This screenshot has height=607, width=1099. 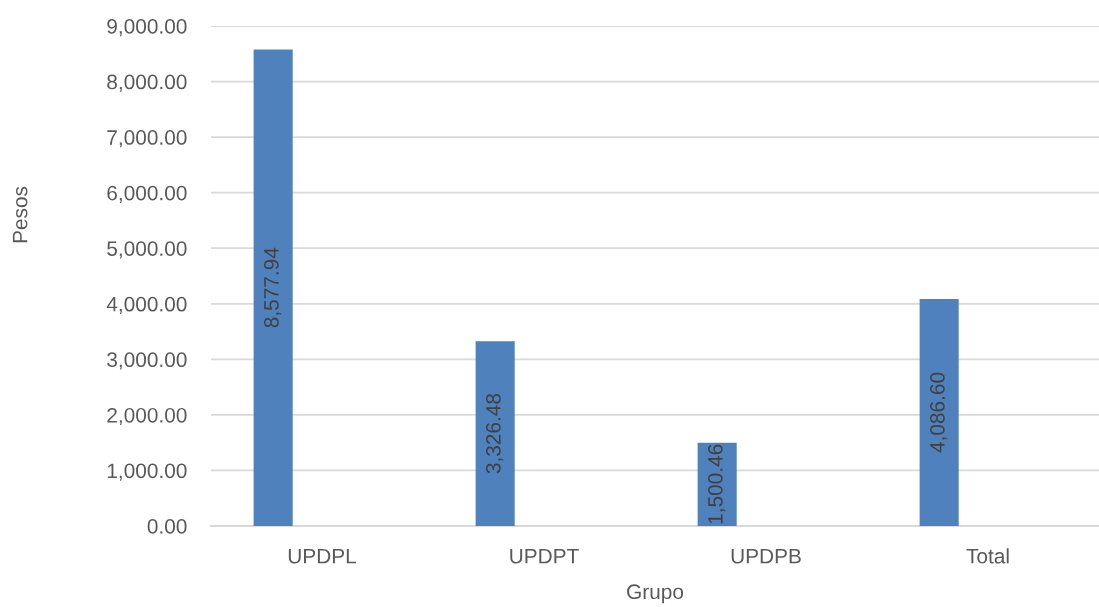 I want to click on y-axis-title: Pesos, so click(x=20, y=214).